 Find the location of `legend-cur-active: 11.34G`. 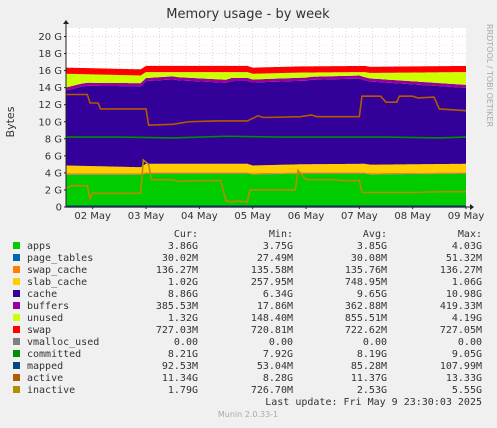

legend-cur-active: 11.34G is located at coordinates (180, 378).